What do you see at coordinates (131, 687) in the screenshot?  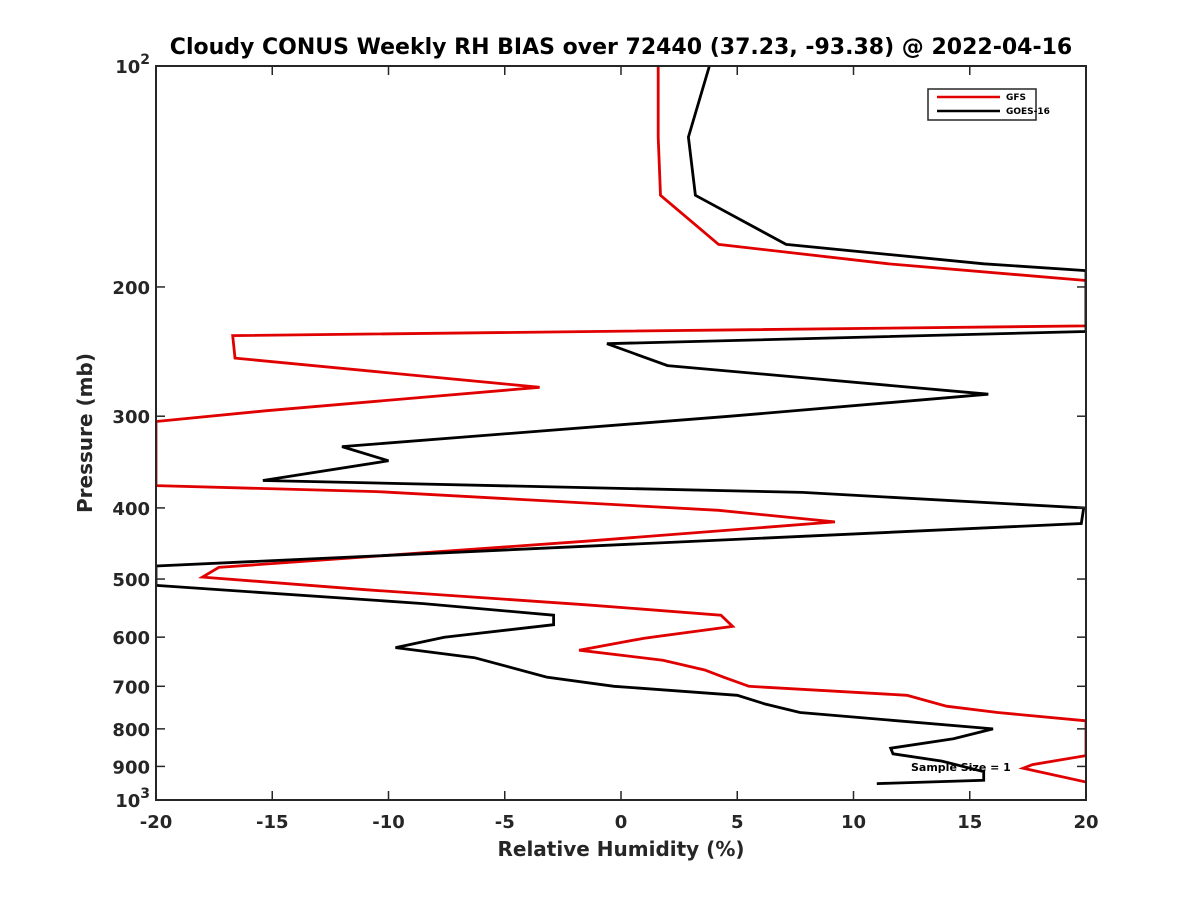 I see `y-tick-label: 700` at bounding box center [131, 687].